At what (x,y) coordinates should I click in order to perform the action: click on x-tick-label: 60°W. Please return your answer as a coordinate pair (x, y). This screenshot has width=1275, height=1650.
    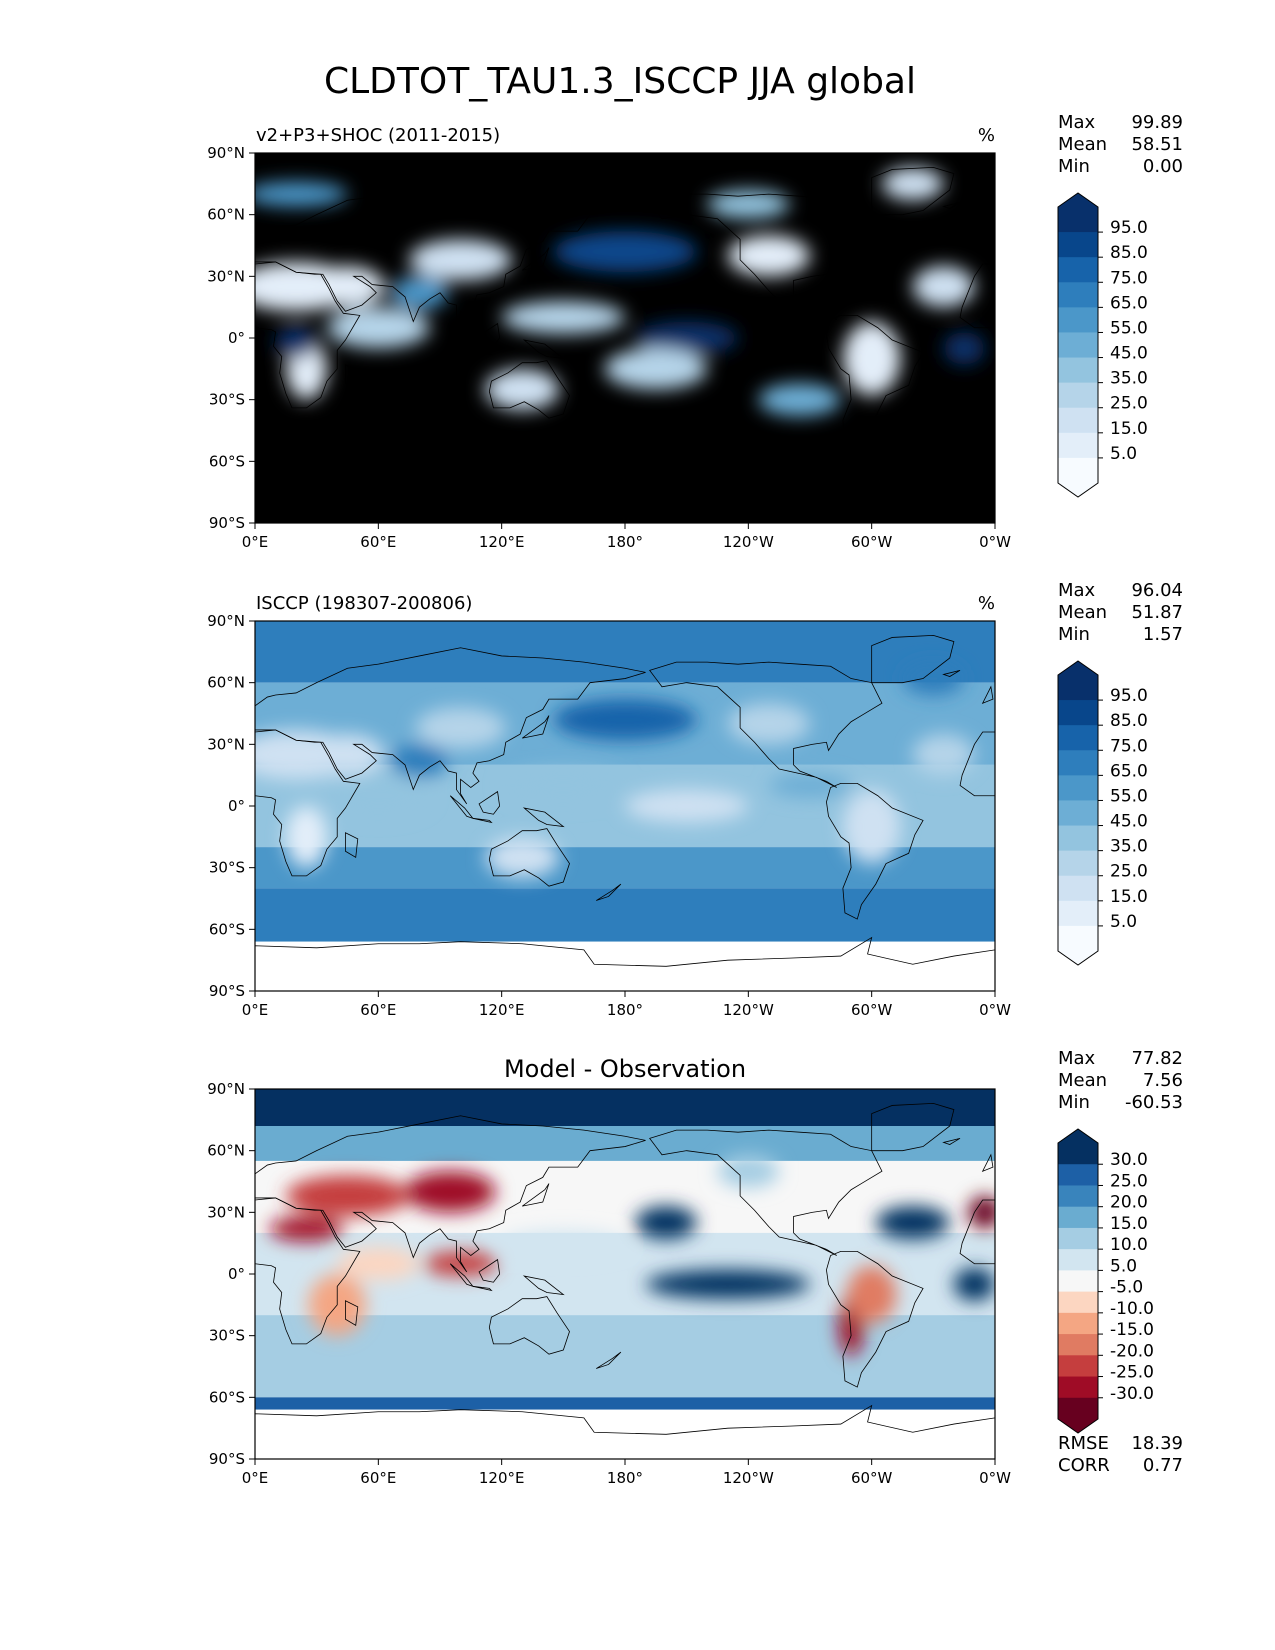
    Looking at the image, I should click on (872, 1478).